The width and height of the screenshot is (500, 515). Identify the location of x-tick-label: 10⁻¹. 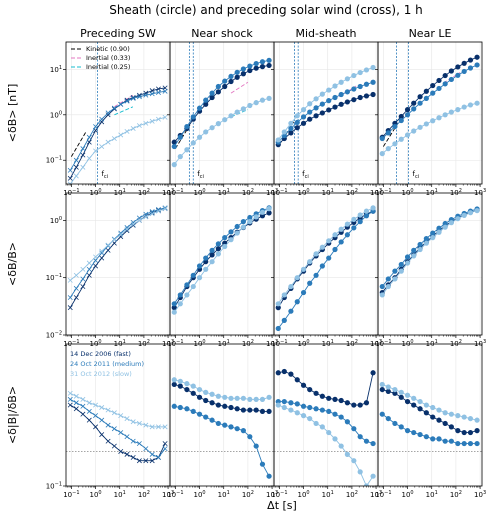
(71, 343).